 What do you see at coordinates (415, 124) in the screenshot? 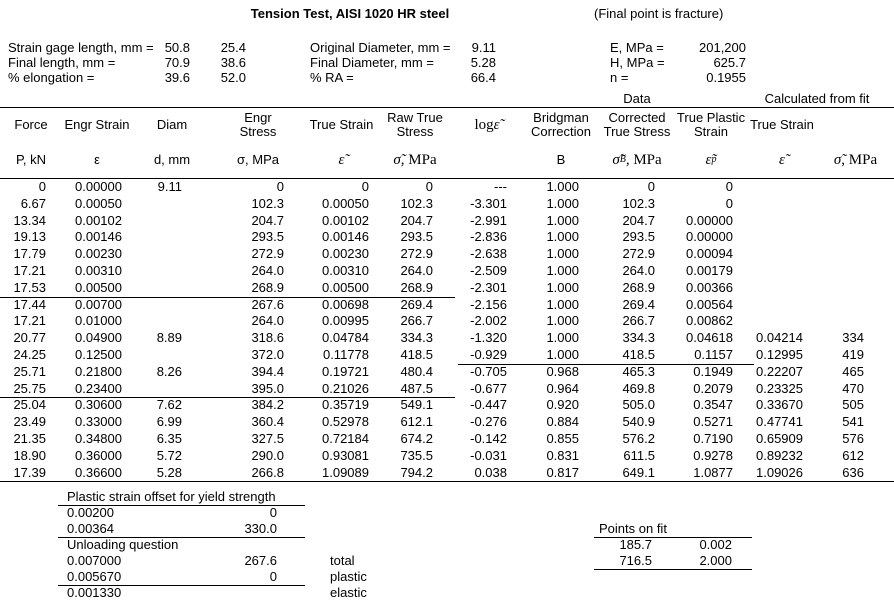
I see `column-header: Raw True Stress` at bounding box center [415, 124].